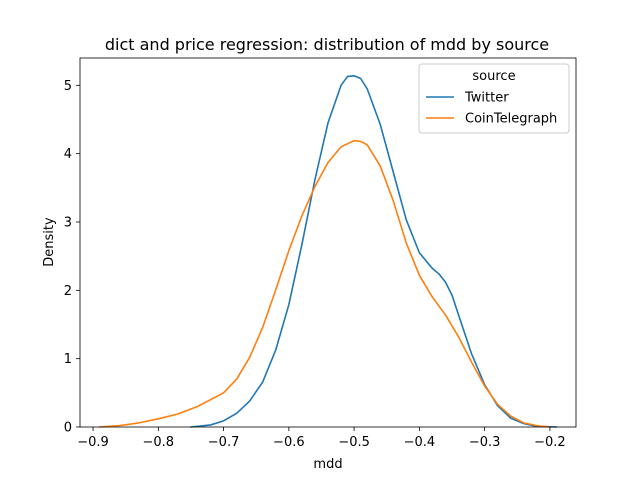  I want to click on y-axis: 0 1 2 3 4 5, so click(72, 257).